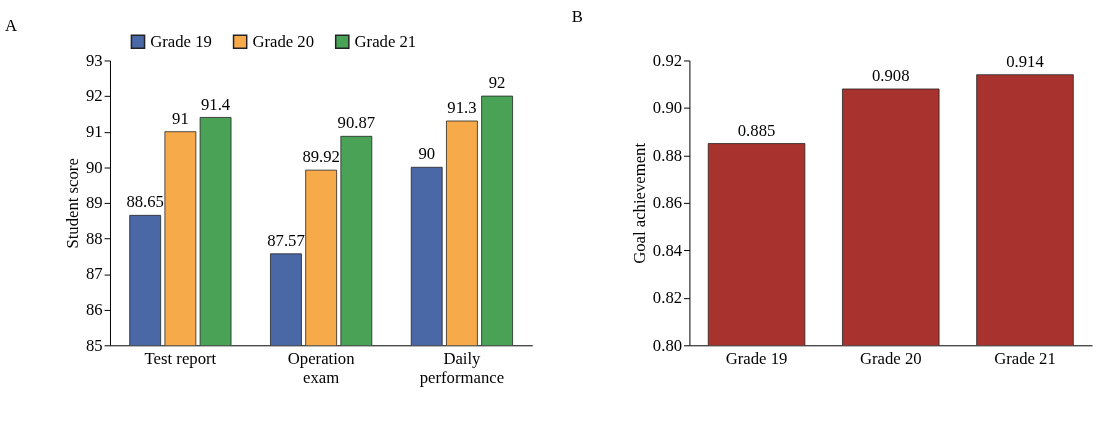 Image resolution: width=1097 pixels, height=440 pixels. Describe the element at coordinates (890, 359) in the screenshot. I see `x-tick-label: Grade 20` at that location.